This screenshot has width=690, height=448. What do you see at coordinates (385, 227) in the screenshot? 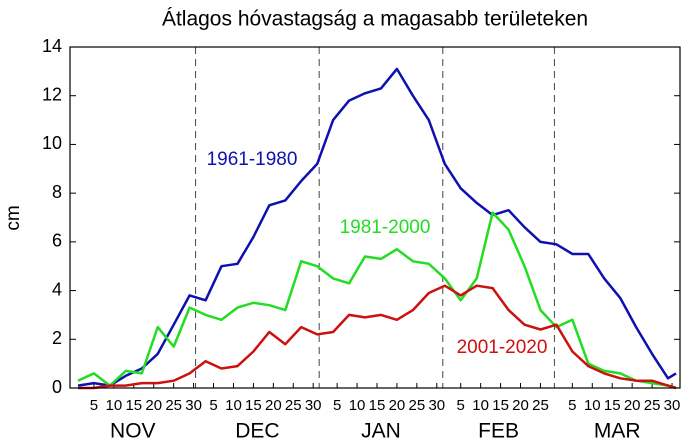
I see `series-label: 1981-2000` at bounding box center [385, 227].